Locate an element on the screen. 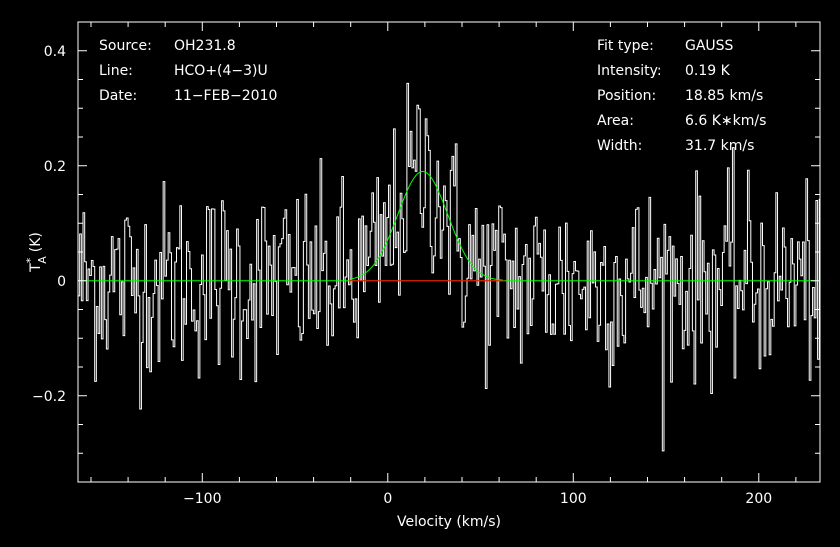  y-axis-label-sup: * is located at coordinates (30, 260).